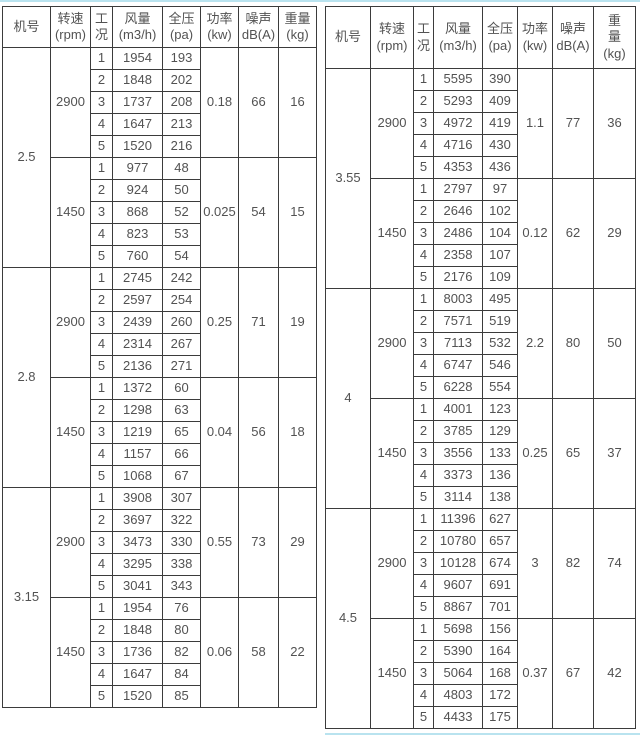 The width and height of the screenshot is (640, 736). Describe the element at coordinates (500, 409) in the screenshot. I see `pressure-cell: 123` at that location.